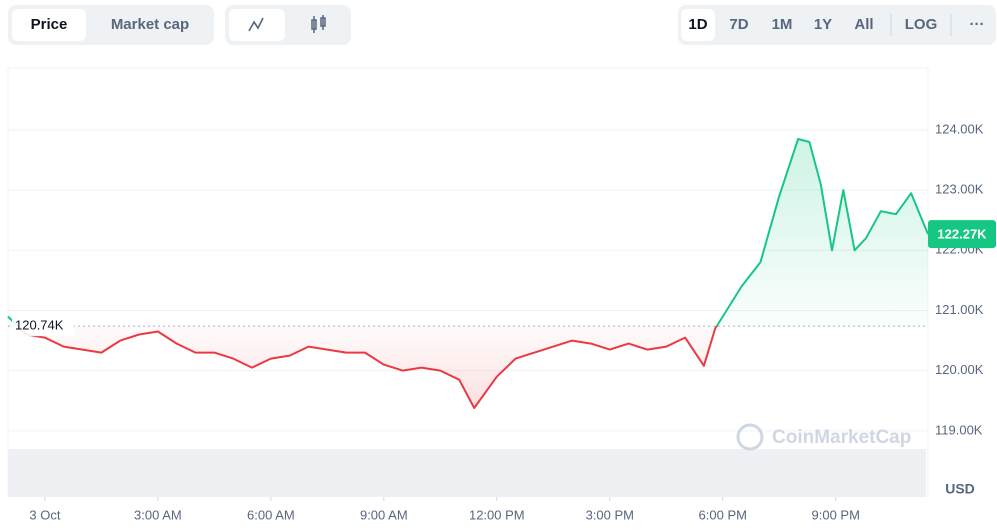 The height and width of the screenshot is (532, 997). What do you see at coordinates (977, 24) in the screenshot?
I see `more-button: ···` at bounding box center [977, 24].